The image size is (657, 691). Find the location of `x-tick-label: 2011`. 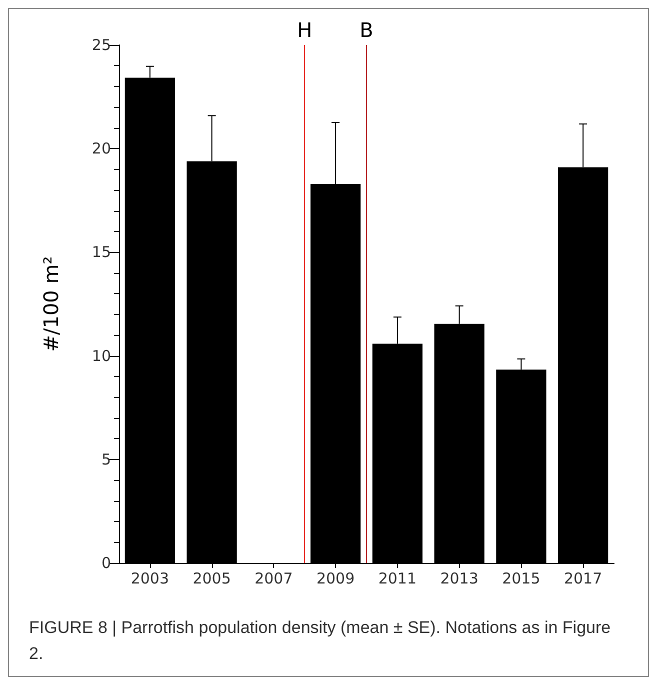

x-tick-label: 2011 is located at coordinates (397, 579).